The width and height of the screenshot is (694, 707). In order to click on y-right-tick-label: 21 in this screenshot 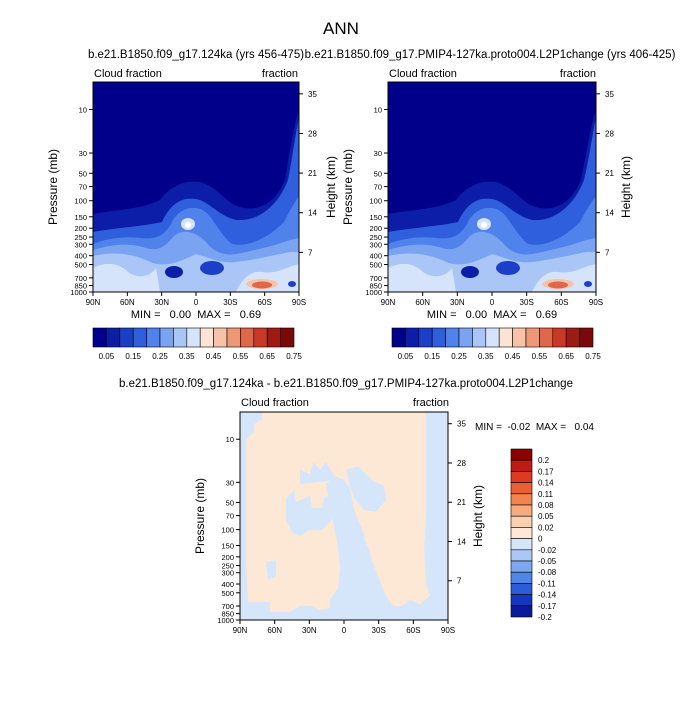, I will do `click(609, 173)`.